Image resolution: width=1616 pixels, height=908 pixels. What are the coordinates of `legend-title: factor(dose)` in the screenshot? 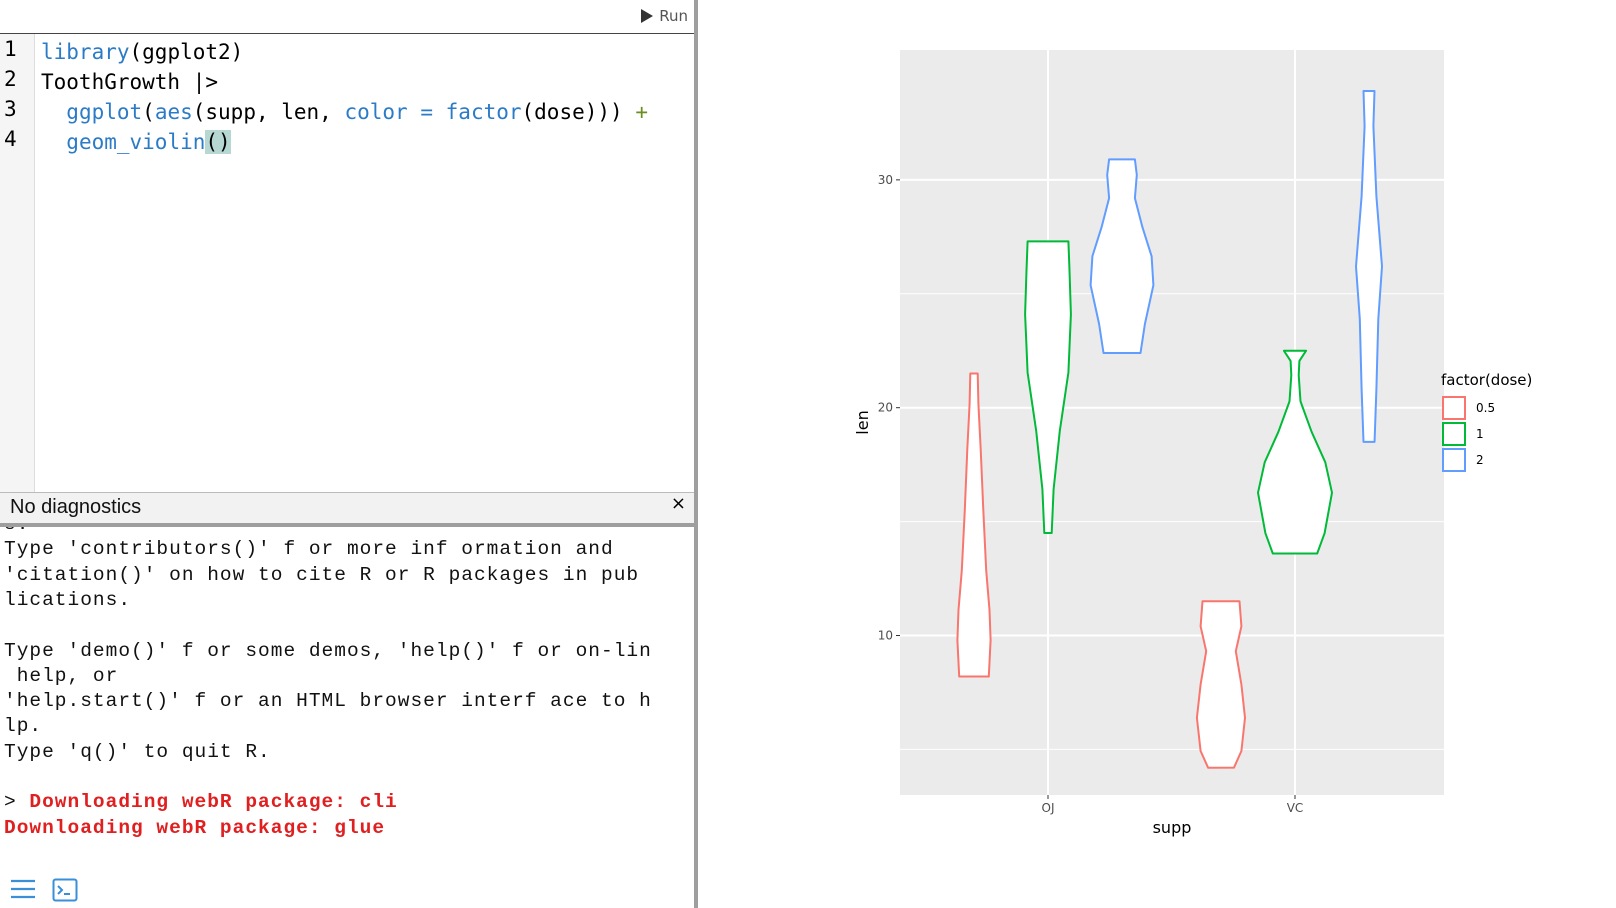 It's located at (1486, 380).